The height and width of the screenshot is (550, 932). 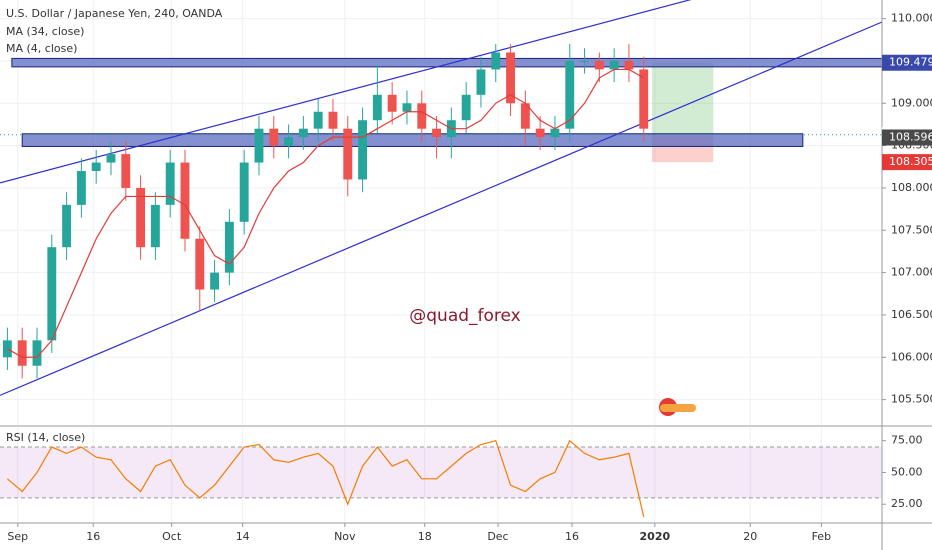 I want to click on y-tick-label: 109.000, so click(x=911, y=102).